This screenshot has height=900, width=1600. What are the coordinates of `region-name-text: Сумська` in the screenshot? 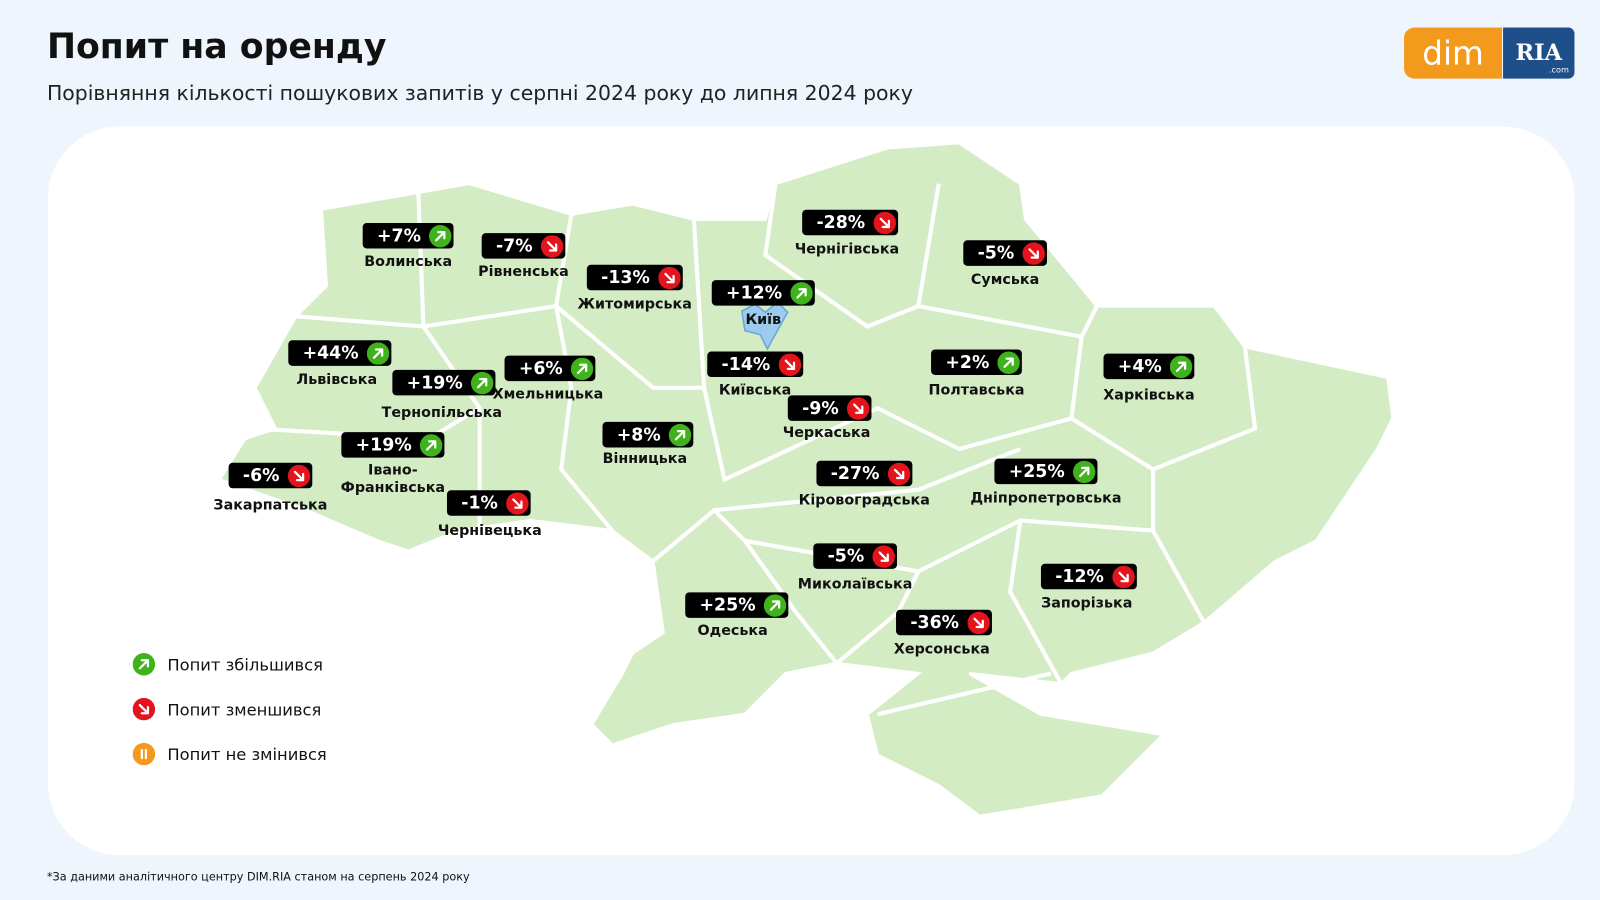 It's located at (1005, 280).